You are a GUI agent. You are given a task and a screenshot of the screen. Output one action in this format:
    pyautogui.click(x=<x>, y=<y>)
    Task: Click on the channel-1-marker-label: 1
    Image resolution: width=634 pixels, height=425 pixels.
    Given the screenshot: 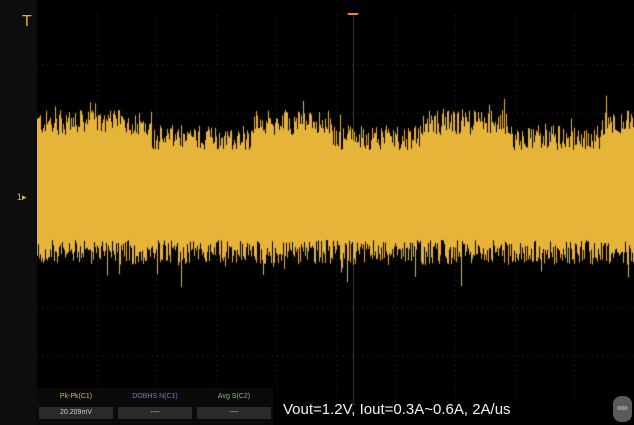 What is the action you would take?
    pyautogui.click(x=20, y=197)
    